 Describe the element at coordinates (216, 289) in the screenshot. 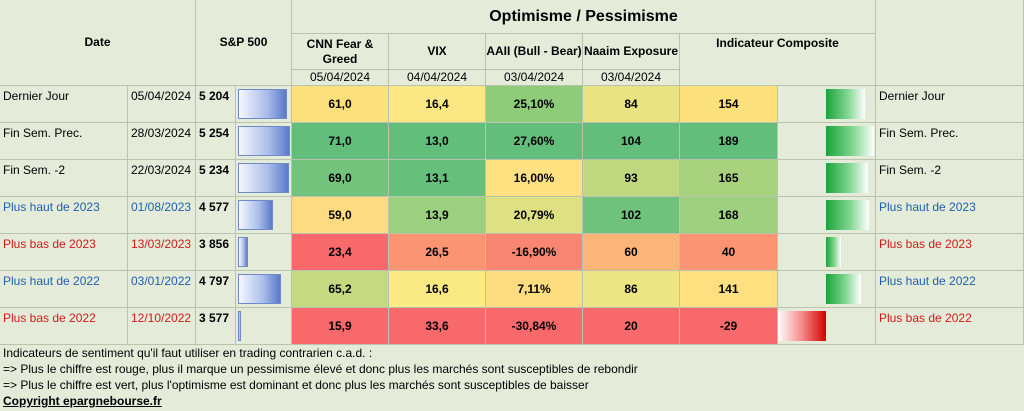

I see `row-sp500-value: 4 797` at that location.